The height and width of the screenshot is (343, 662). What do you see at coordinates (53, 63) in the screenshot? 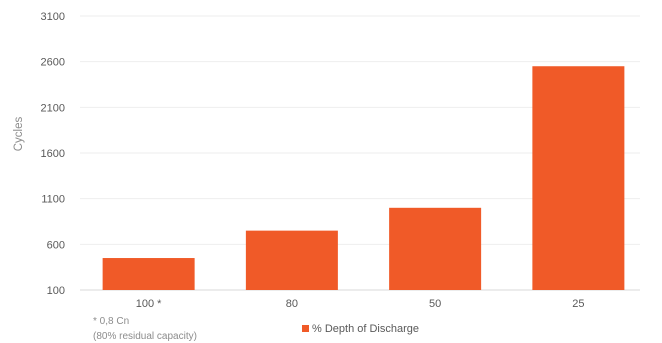
I see `y-tick-label: 2600` at bounding box center [53, 63].